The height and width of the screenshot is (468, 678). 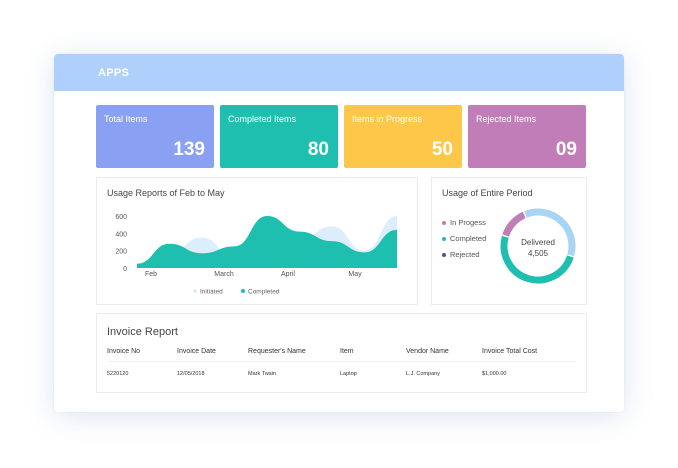 What do you see at coordinates (189, 149) in the screenshot?
I see `stat-value: 139` at bounding box center [189, 149].